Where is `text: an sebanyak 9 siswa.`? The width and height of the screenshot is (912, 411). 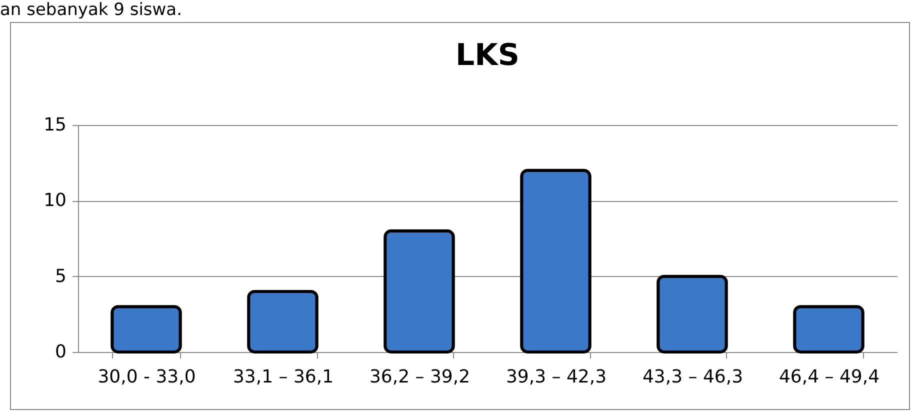 text: an sebanyak 9 siswa. is located at coordinates (91, 10).